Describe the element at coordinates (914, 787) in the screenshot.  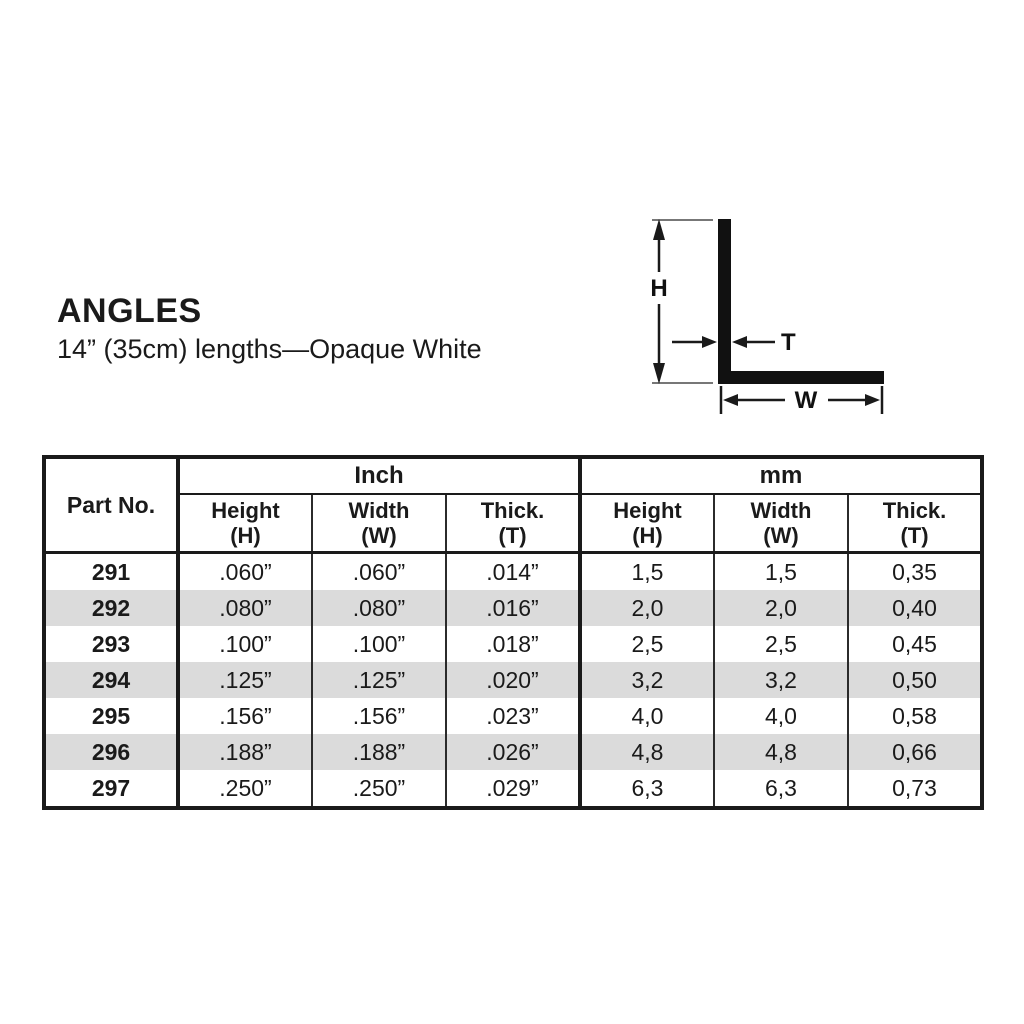
I see `cell-mm-thick: 0,73` at that location.